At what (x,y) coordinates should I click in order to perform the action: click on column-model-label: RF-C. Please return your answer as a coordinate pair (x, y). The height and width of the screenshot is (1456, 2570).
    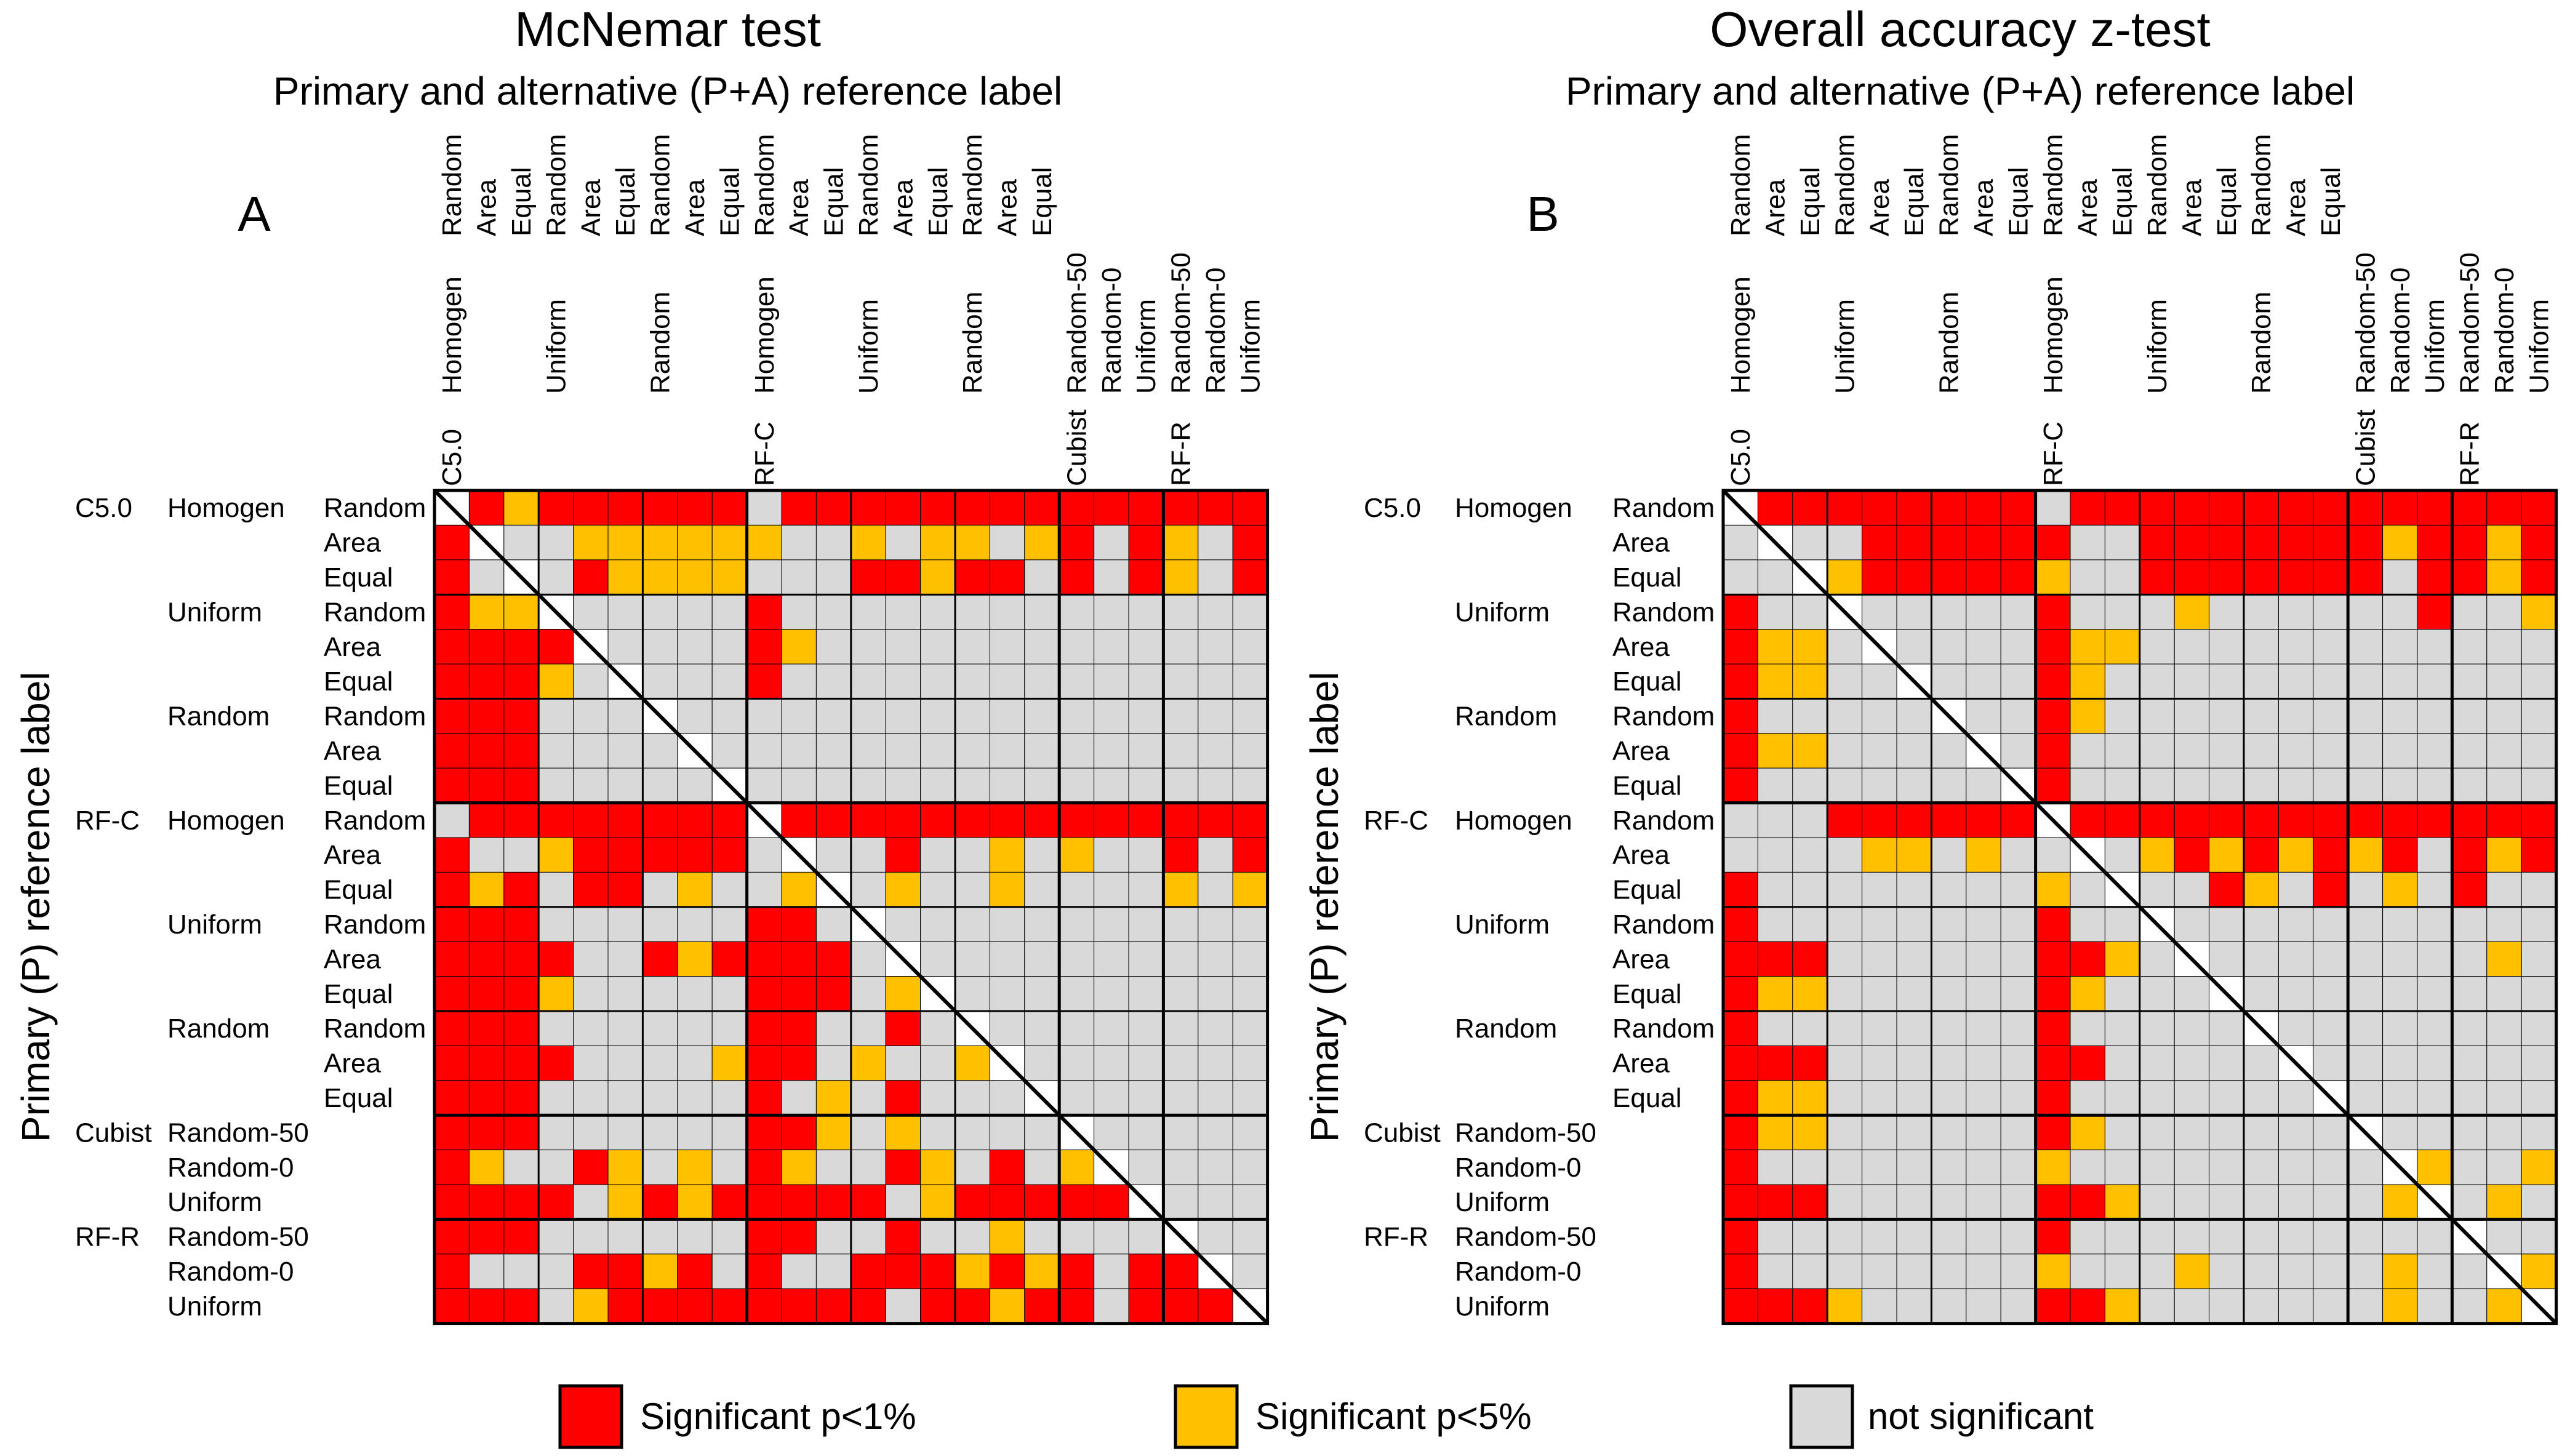
    Looking at the image, I should click on (765, 454).